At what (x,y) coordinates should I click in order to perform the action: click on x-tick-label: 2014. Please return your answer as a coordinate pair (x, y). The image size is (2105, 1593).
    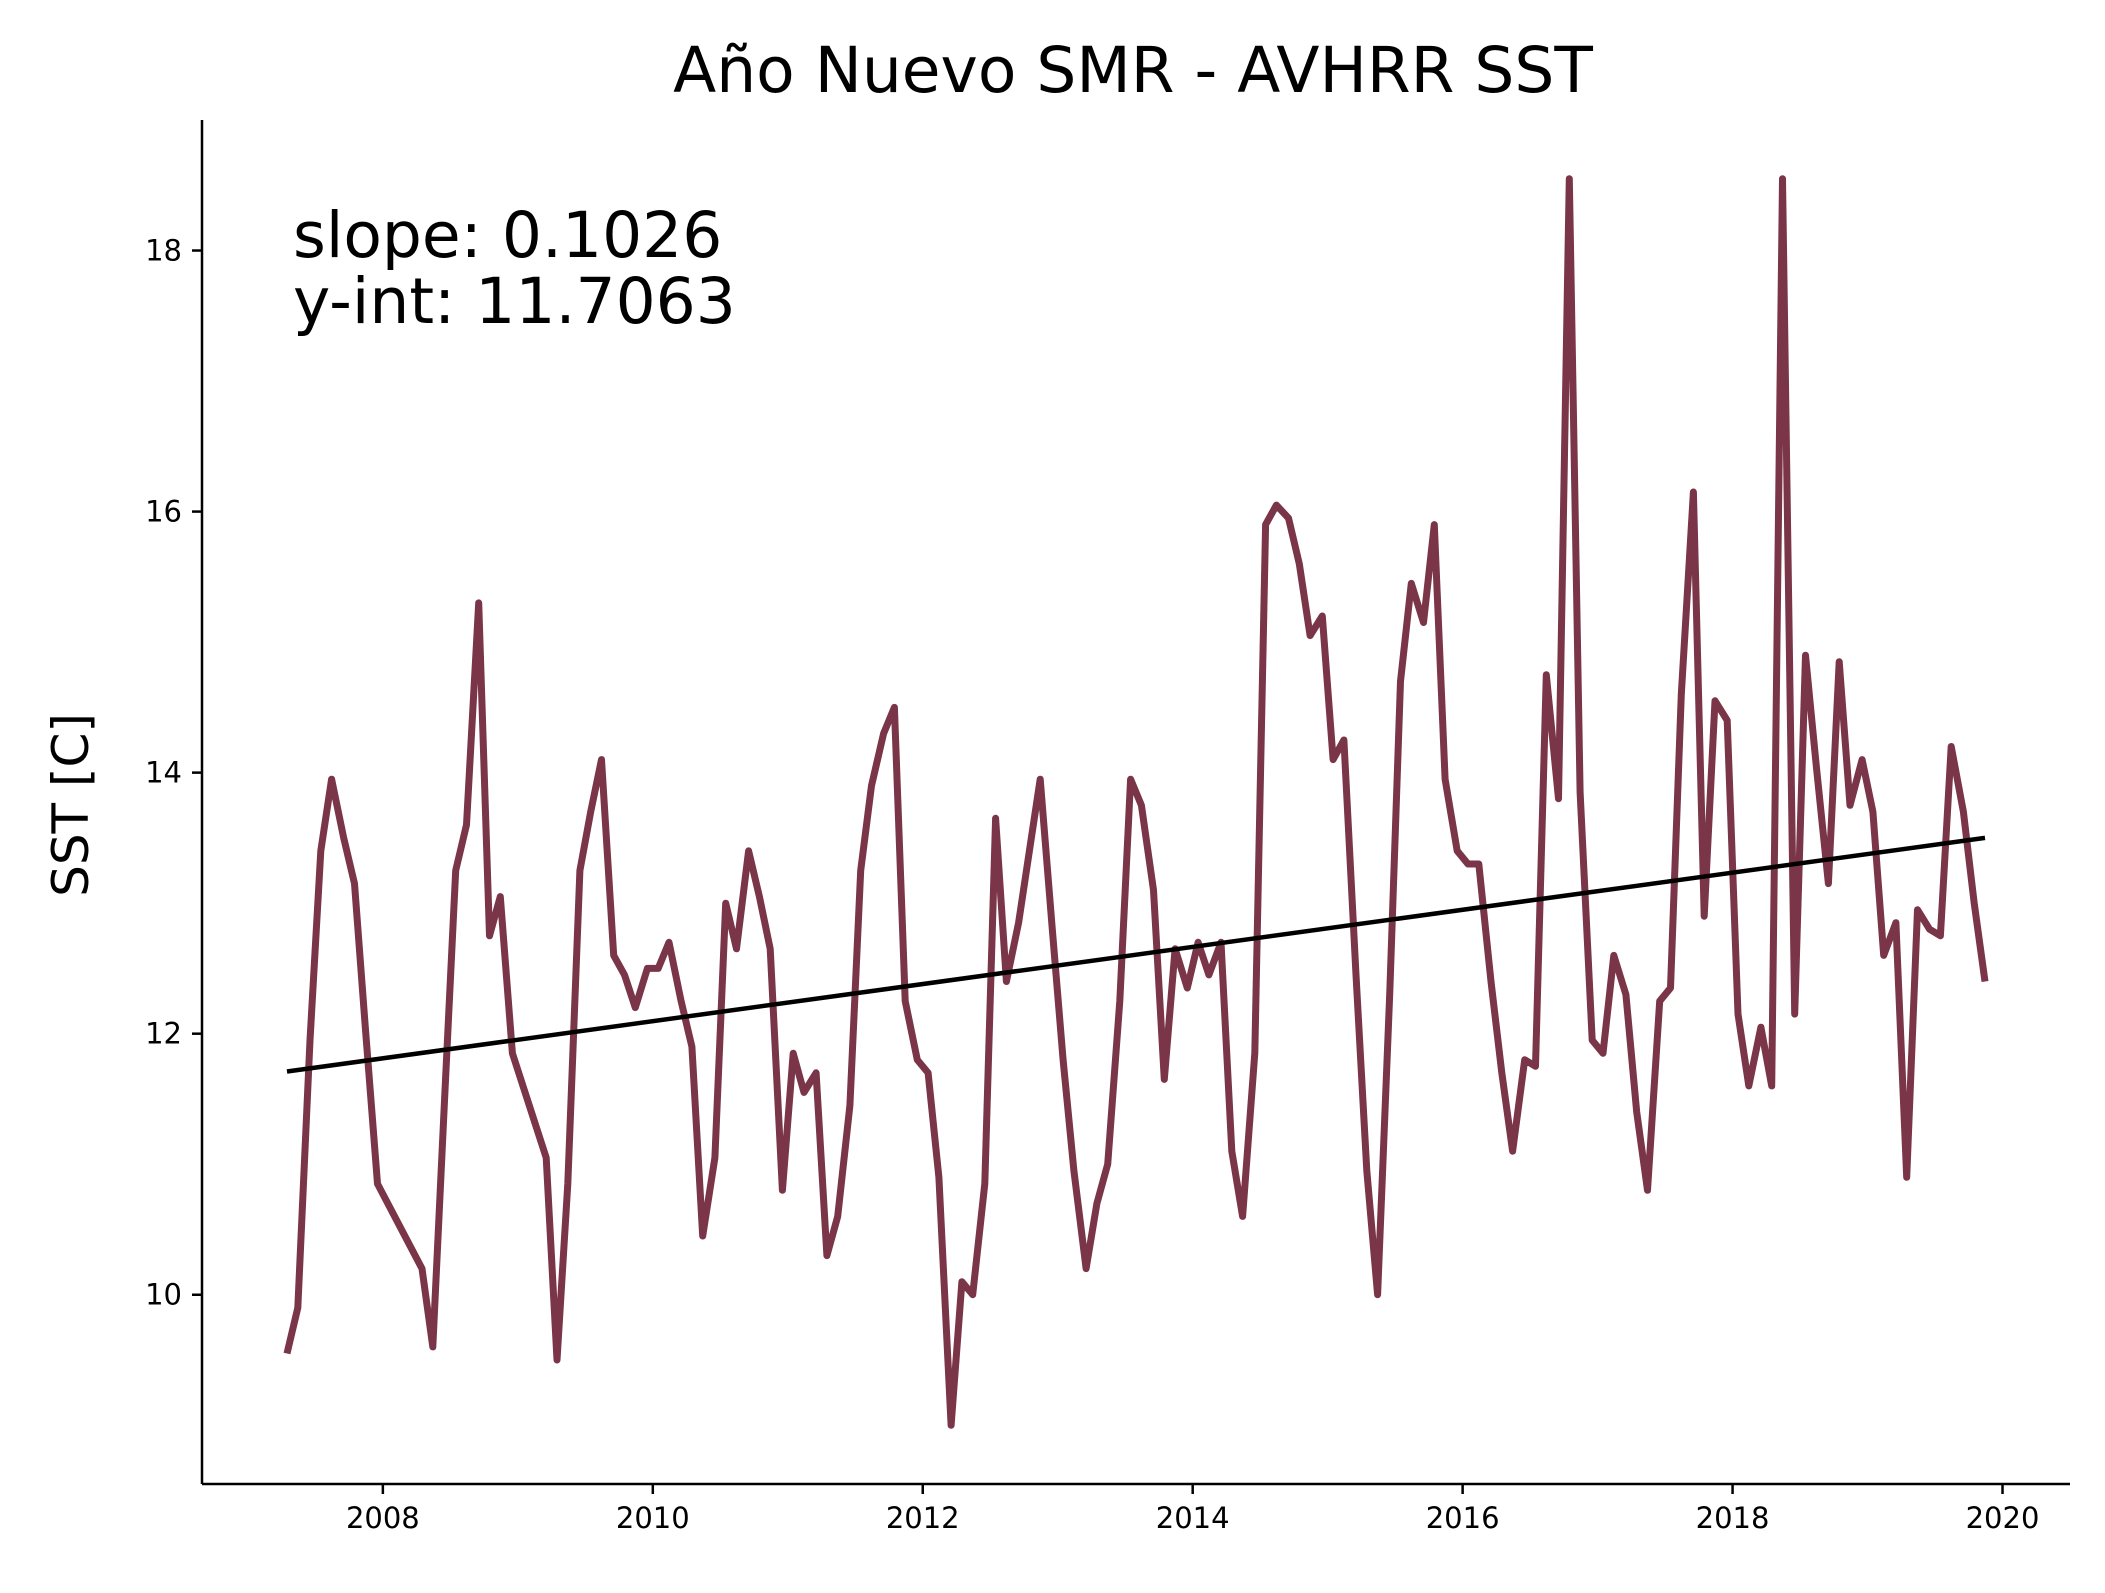
    Looking at the image, I should click on (1193, 1518).